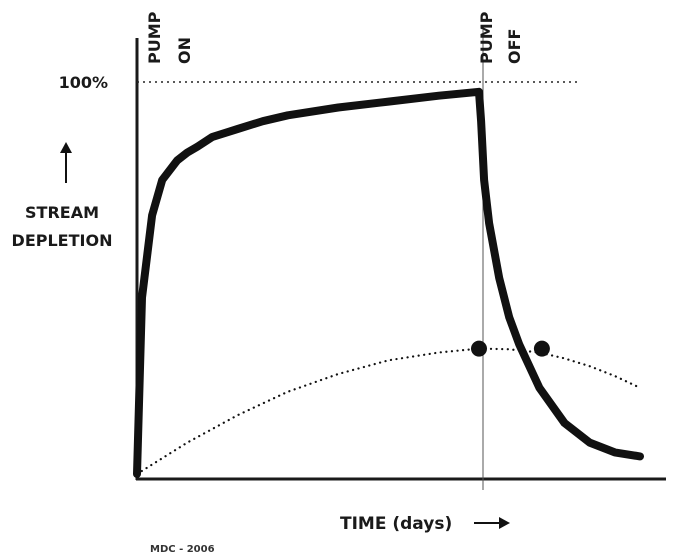 This screenshot has width=678, height=558. I want to click on pump-off-label-line1: PUMP, so click(486, 37).